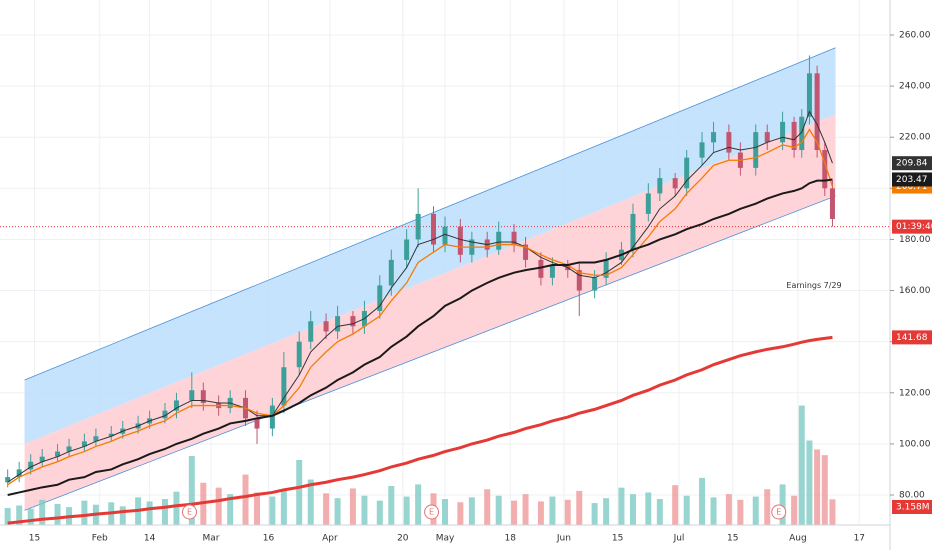 This screenshot has height=550, width=932. I want to click on price-badge-label: 200.71, so click(912, 187).